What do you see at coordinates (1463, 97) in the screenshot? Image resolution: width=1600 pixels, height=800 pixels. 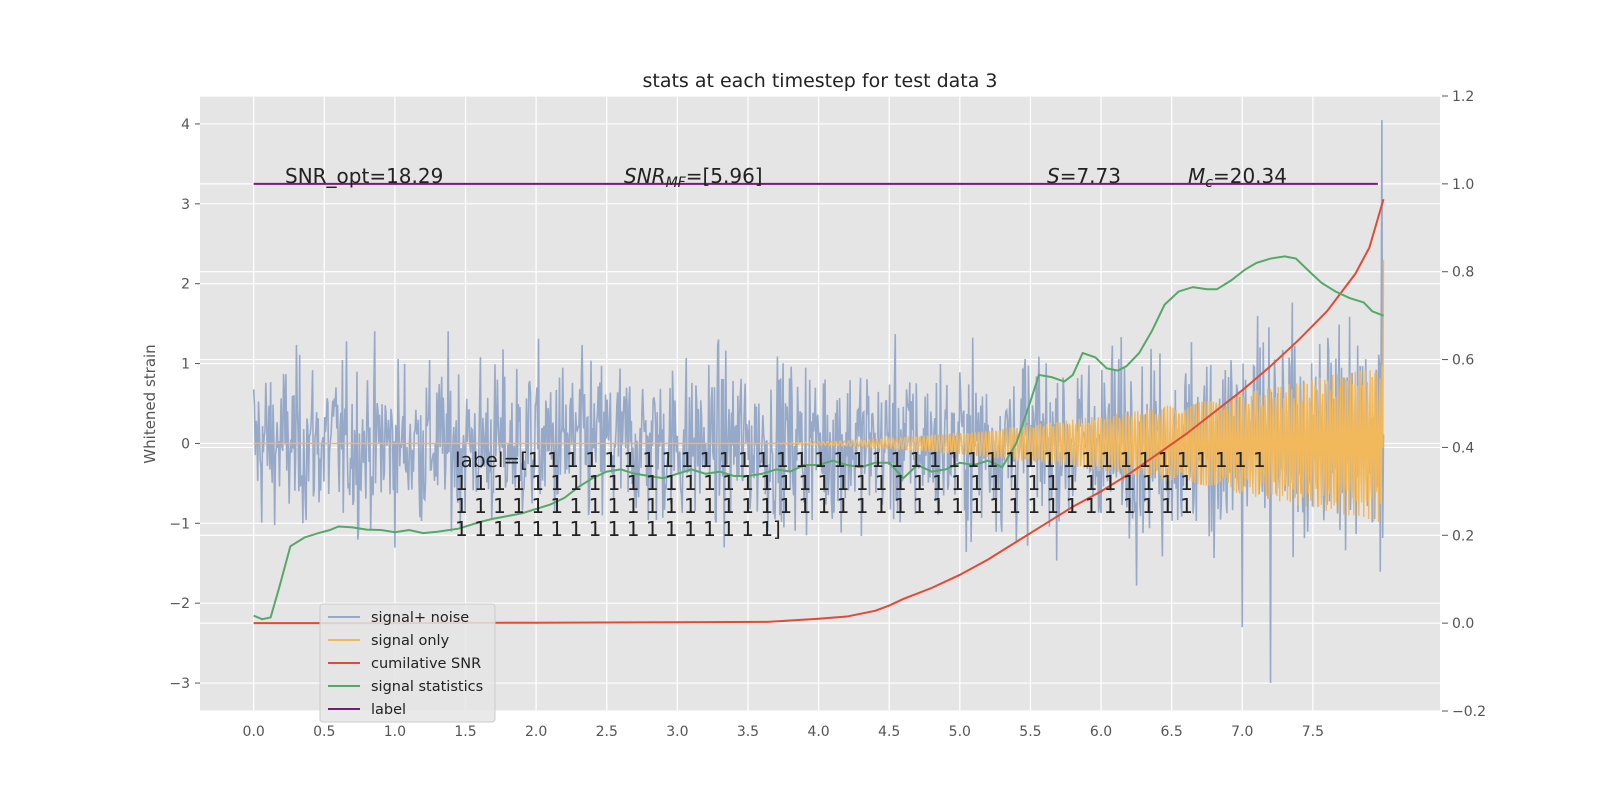 I see `y2-tick-label: 1.2` at bounding box center [1463, 97].